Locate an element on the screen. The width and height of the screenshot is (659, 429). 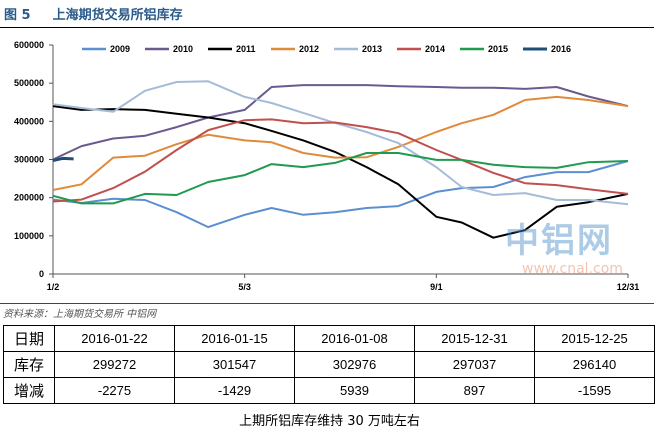
watermark-url: www.cnal.com is located at coordinates (572, 269).